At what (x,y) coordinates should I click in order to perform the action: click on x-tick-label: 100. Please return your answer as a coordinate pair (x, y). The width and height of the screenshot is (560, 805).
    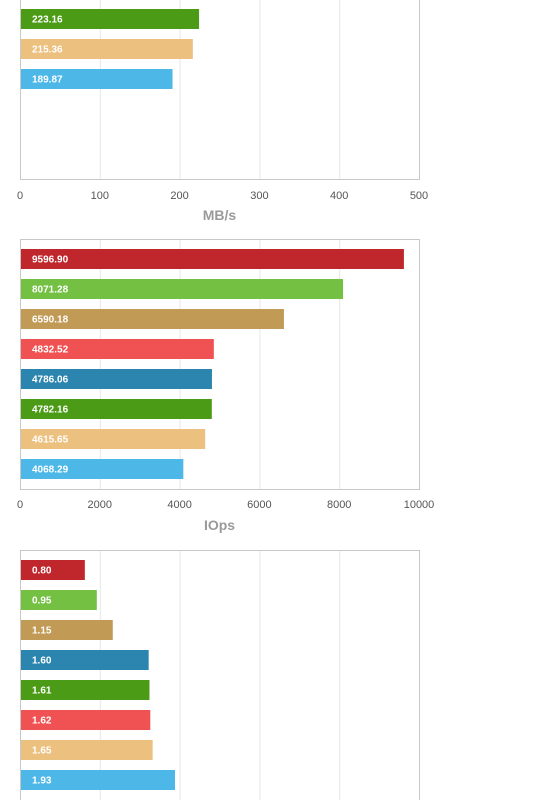
    Looking at the image, I should click on (100, 196).